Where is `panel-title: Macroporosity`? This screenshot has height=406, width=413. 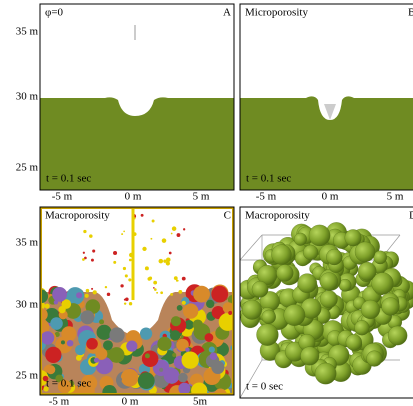 panel-title: Macroporosity is located at coordinates (77, 216).